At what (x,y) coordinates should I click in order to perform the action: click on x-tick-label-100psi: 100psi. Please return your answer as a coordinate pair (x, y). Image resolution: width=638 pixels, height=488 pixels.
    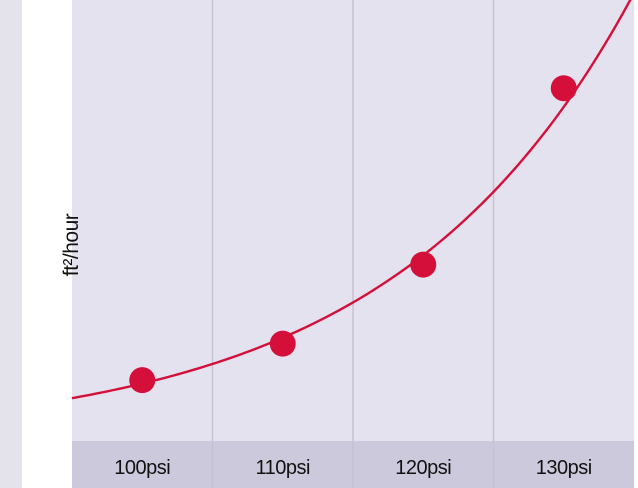
    Looking at the image, I should click on (142, 468).